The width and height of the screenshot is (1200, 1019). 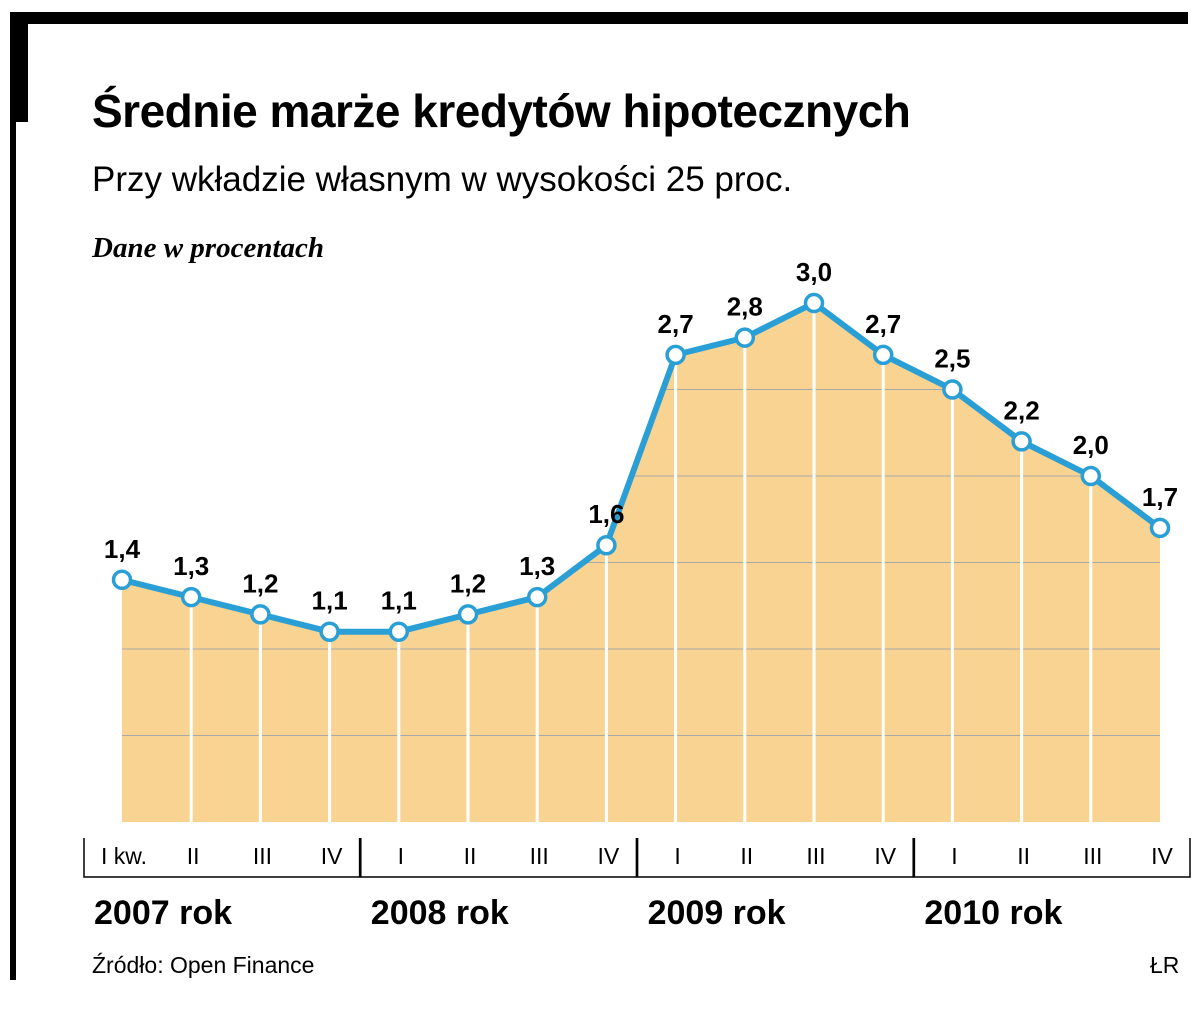 I want to click on units-note: Dane w procentach, so click(x=208, y=248).